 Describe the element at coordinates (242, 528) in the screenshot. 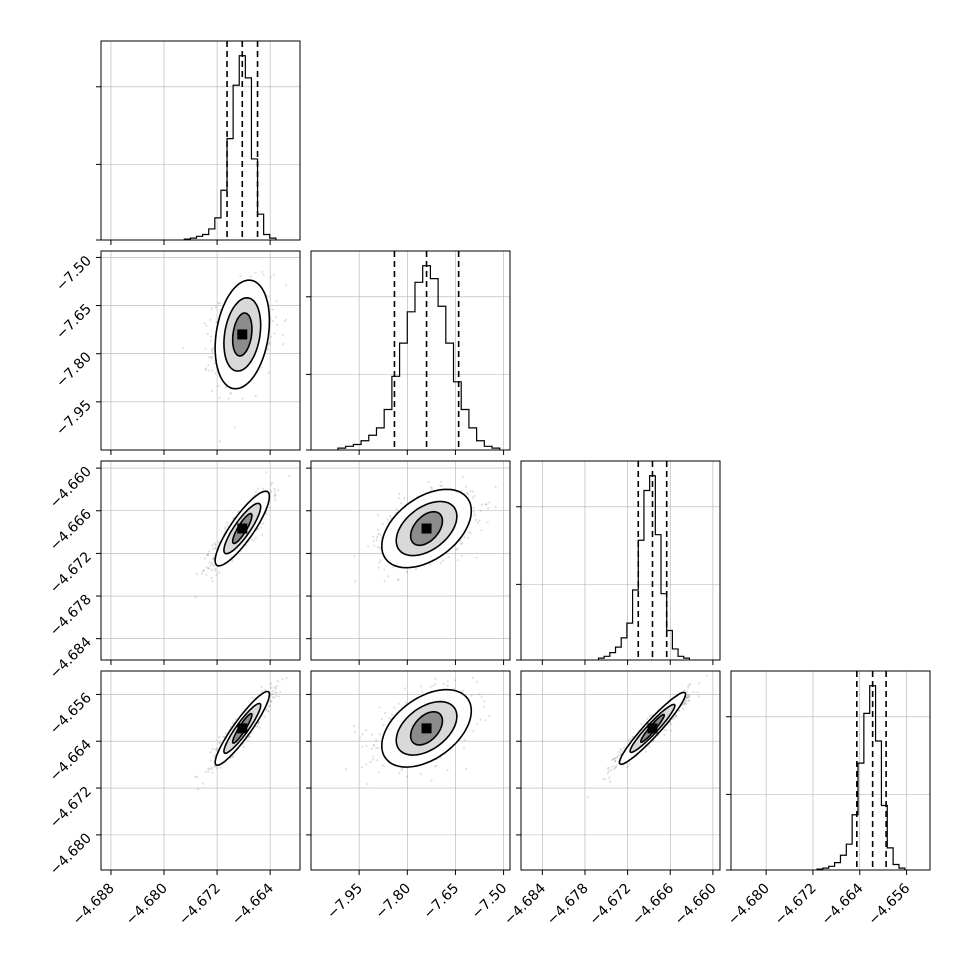

I see `panel-2-0-peak` at that location.